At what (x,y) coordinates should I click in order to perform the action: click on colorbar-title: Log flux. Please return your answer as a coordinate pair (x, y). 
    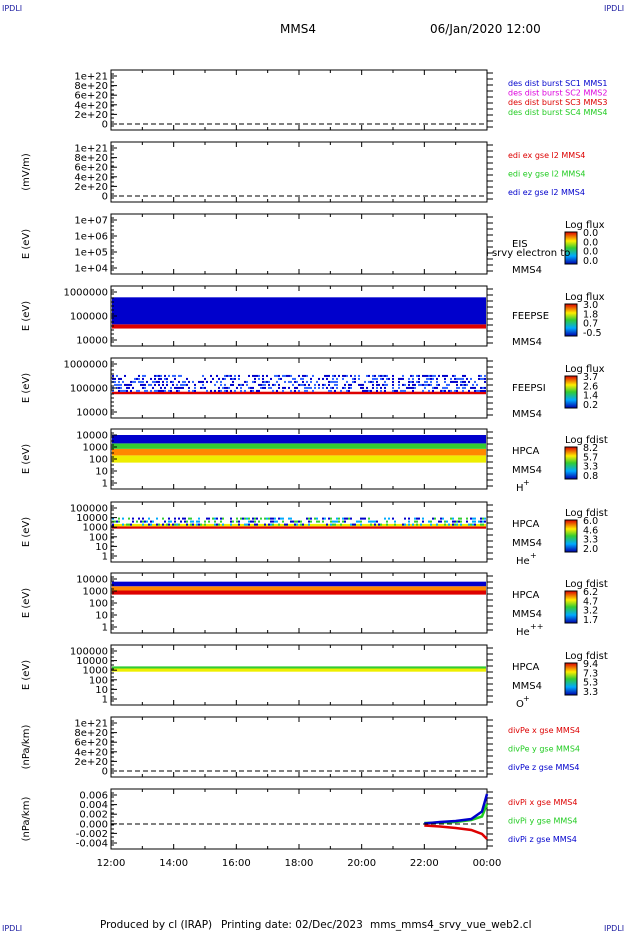
    Looking at the image, I should click on (585, 225).